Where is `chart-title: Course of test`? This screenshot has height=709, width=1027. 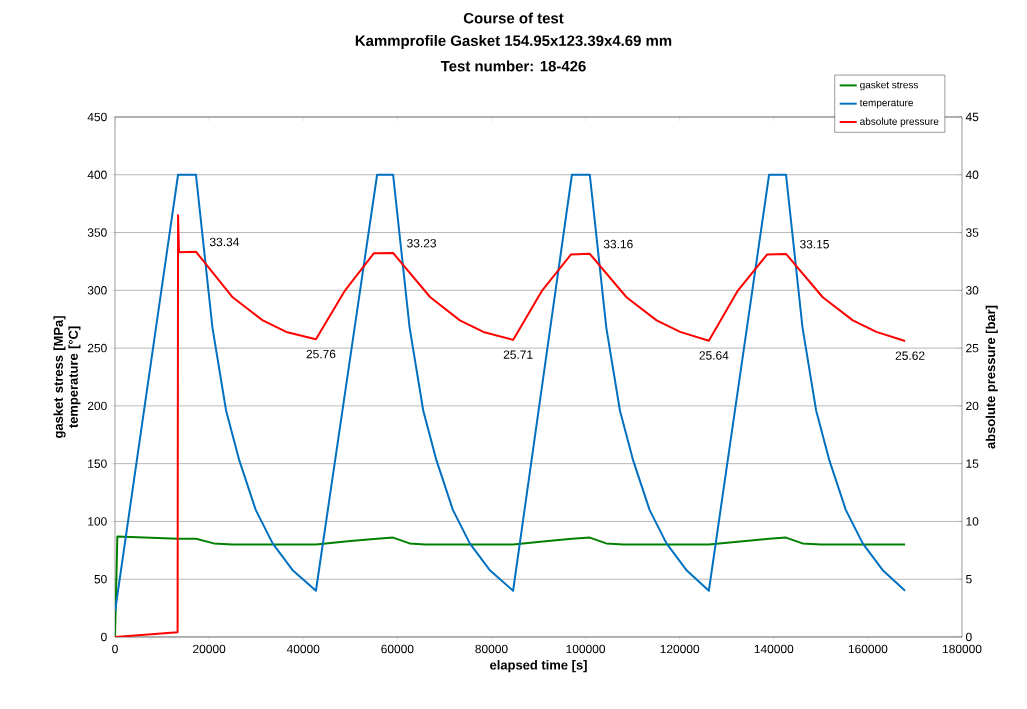 chart-title: Course of test is located at coordinates (513, 18).